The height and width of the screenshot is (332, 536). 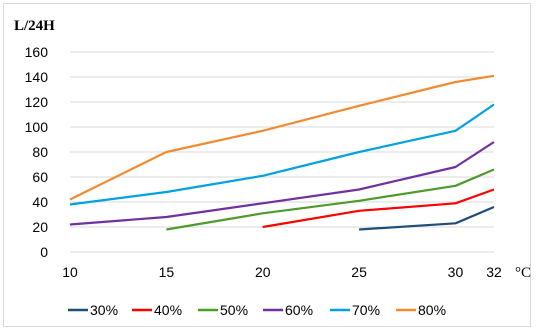 I want to click on y-tick-label: 140, so click(x=37, y=77).